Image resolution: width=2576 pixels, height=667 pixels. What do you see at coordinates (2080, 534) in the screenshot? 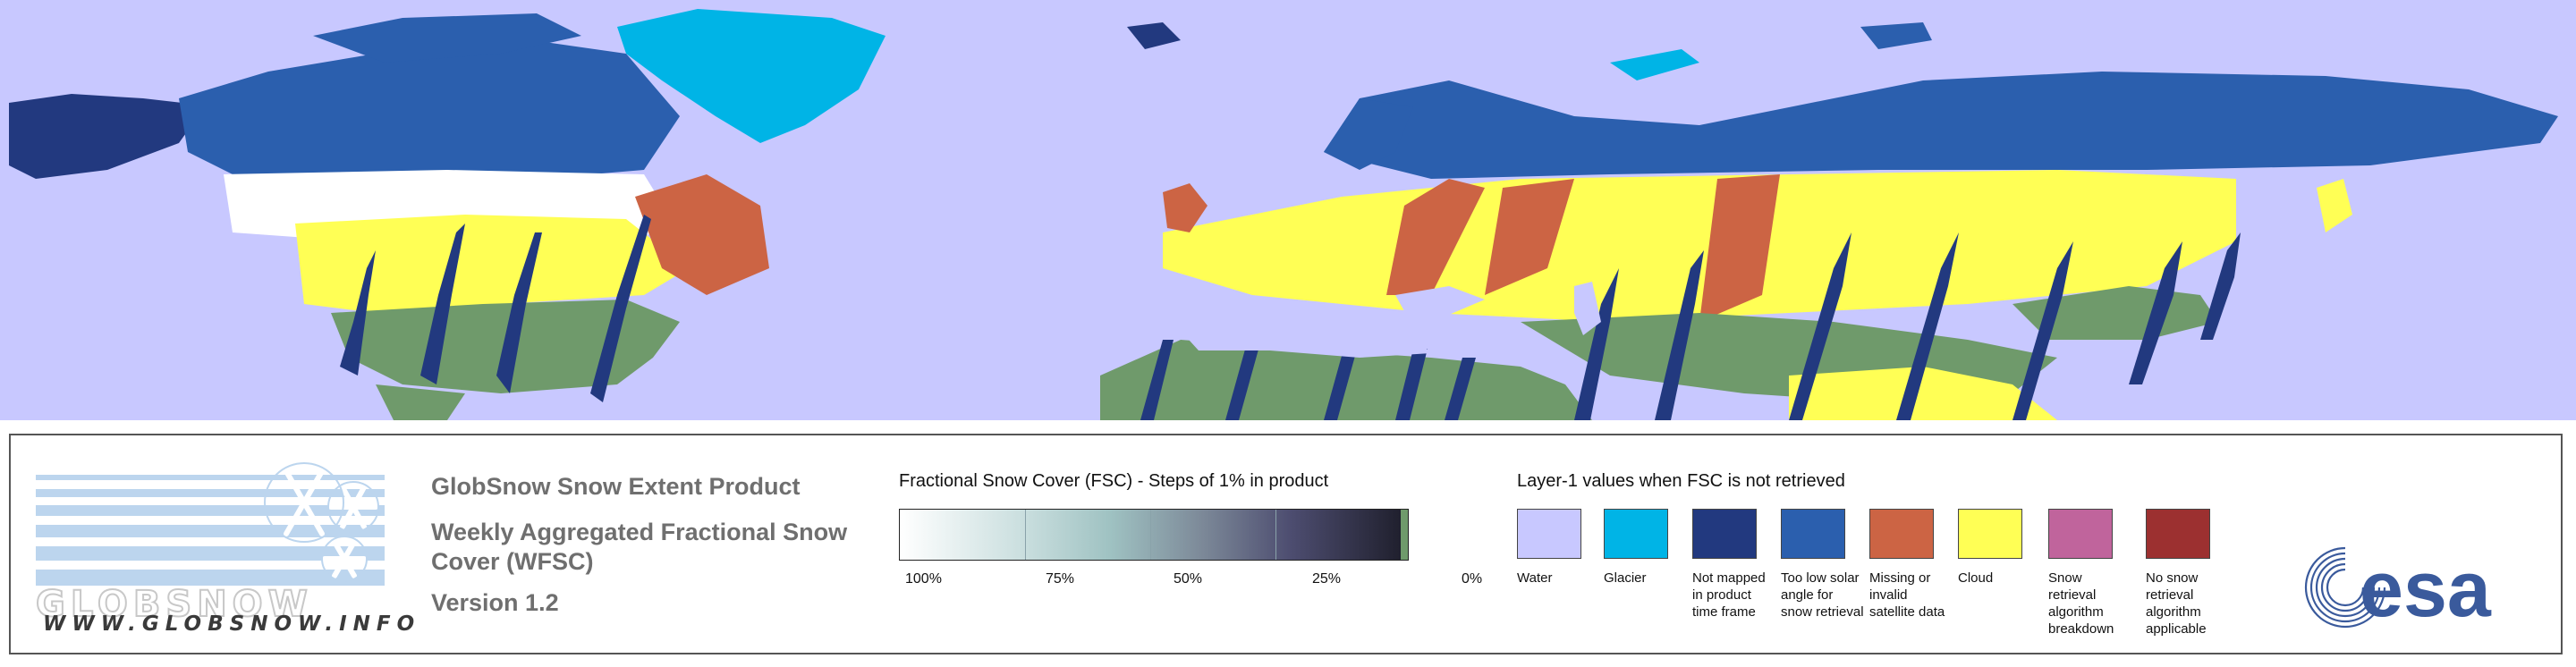
I see `swatch-breakdown` at bounding box center [2080, 534].